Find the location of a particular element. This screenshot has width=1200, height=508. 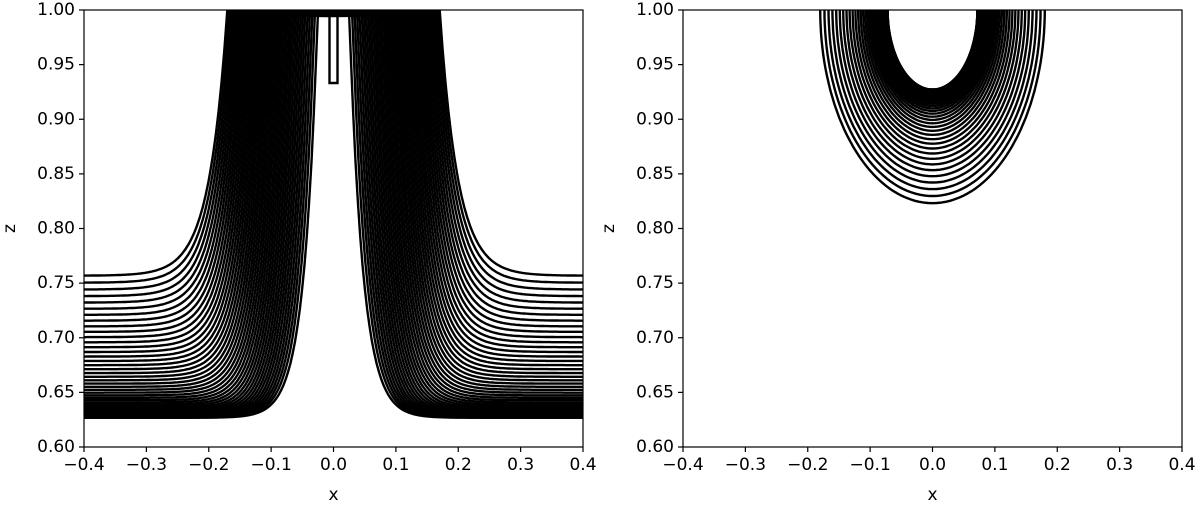

x-tick-label: −0.1 is located at coordinates (869, 465).